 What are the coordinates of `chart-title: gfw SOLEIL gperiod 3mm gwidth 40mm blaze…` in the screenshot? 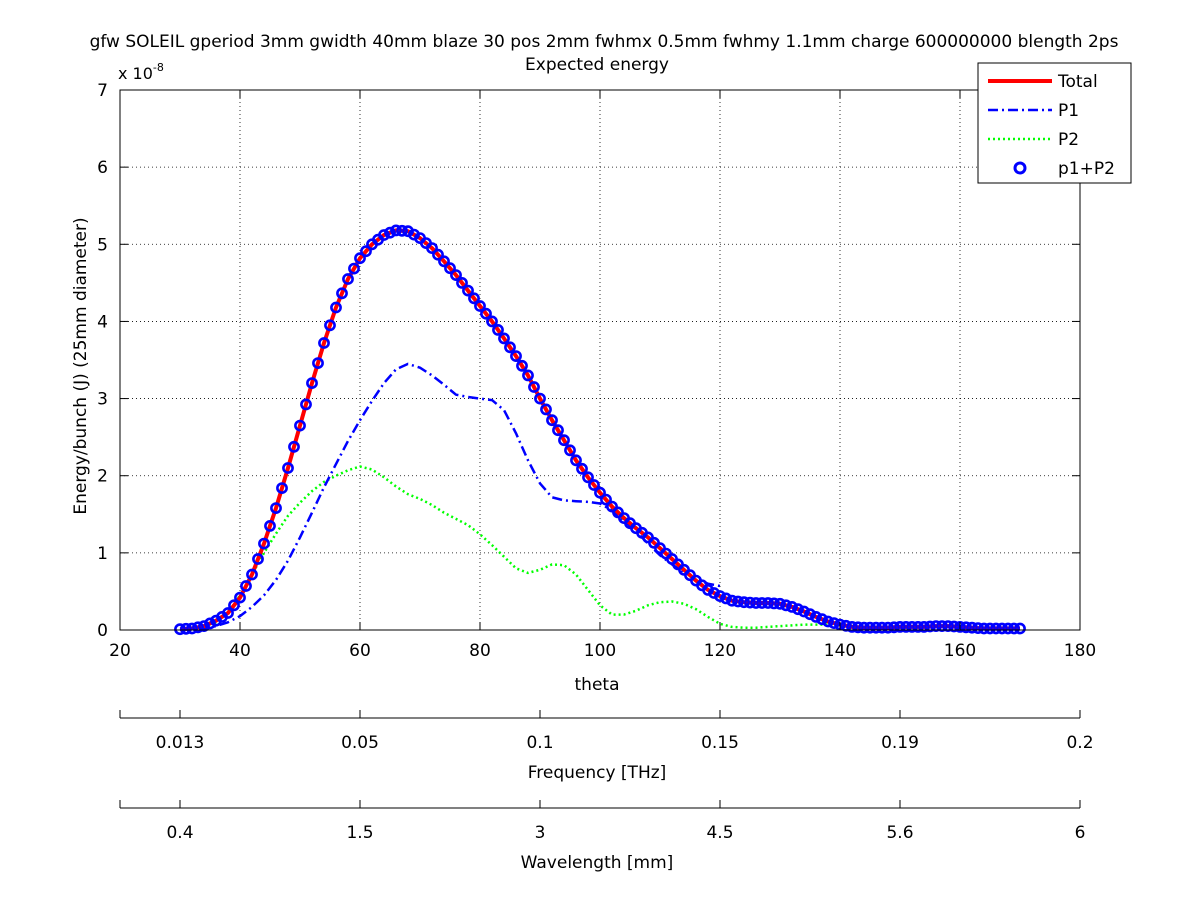 It's located at (604, 42).